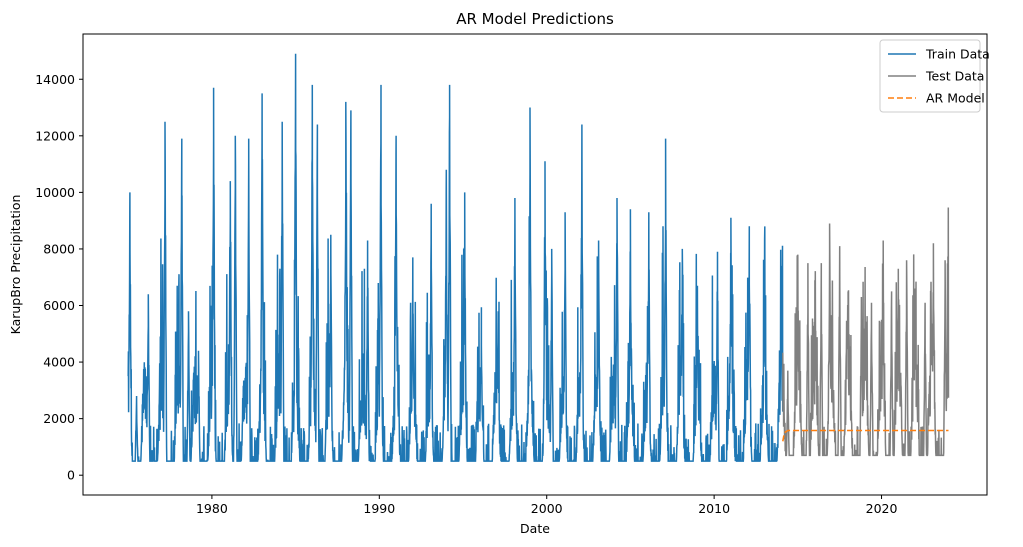 Image resolution: width=1023 pixels, height=547 pixels. I want to click on x-axis: 1980 1990 2000 2010 2020, so click(546, 505).